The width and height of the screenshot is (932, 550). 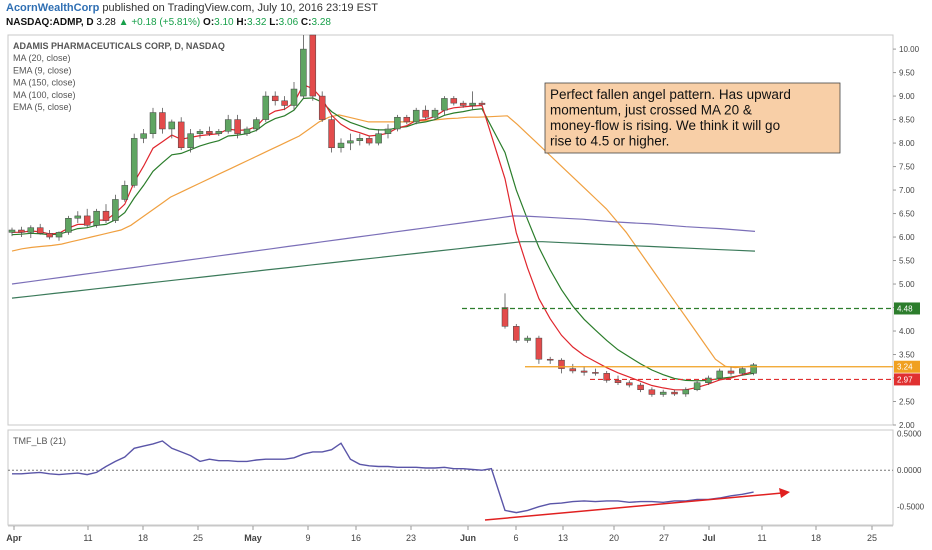 What do you see at coordinates (907, 261) in the screenshot?
I see `price-tick-label: 5.50` at bounding box center [907, 261].